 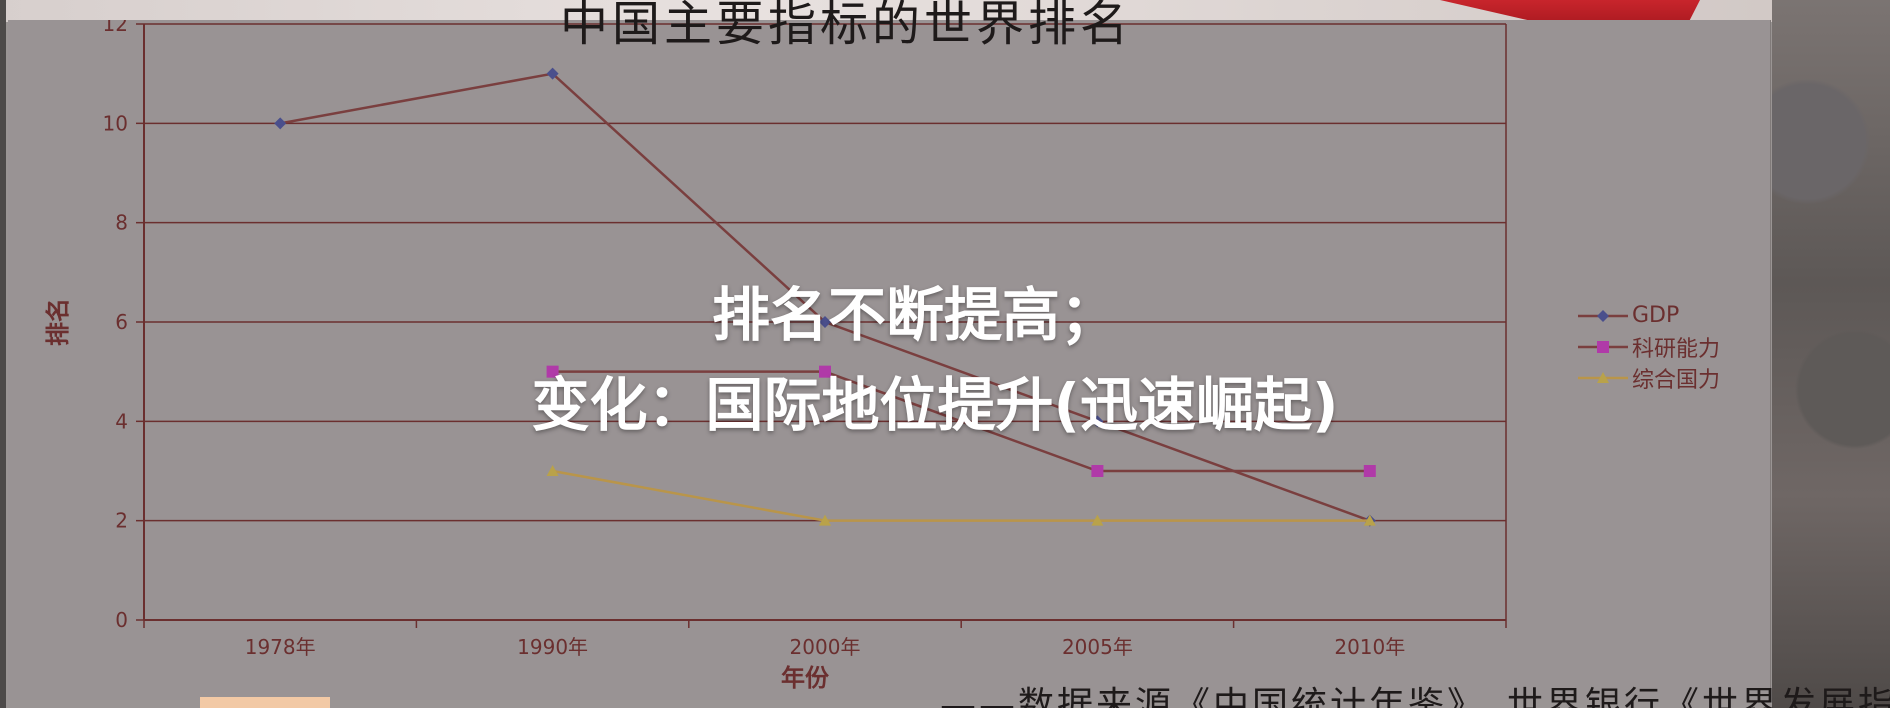 I want to click on y-tick-label: 12, so click(x=115, y=28).